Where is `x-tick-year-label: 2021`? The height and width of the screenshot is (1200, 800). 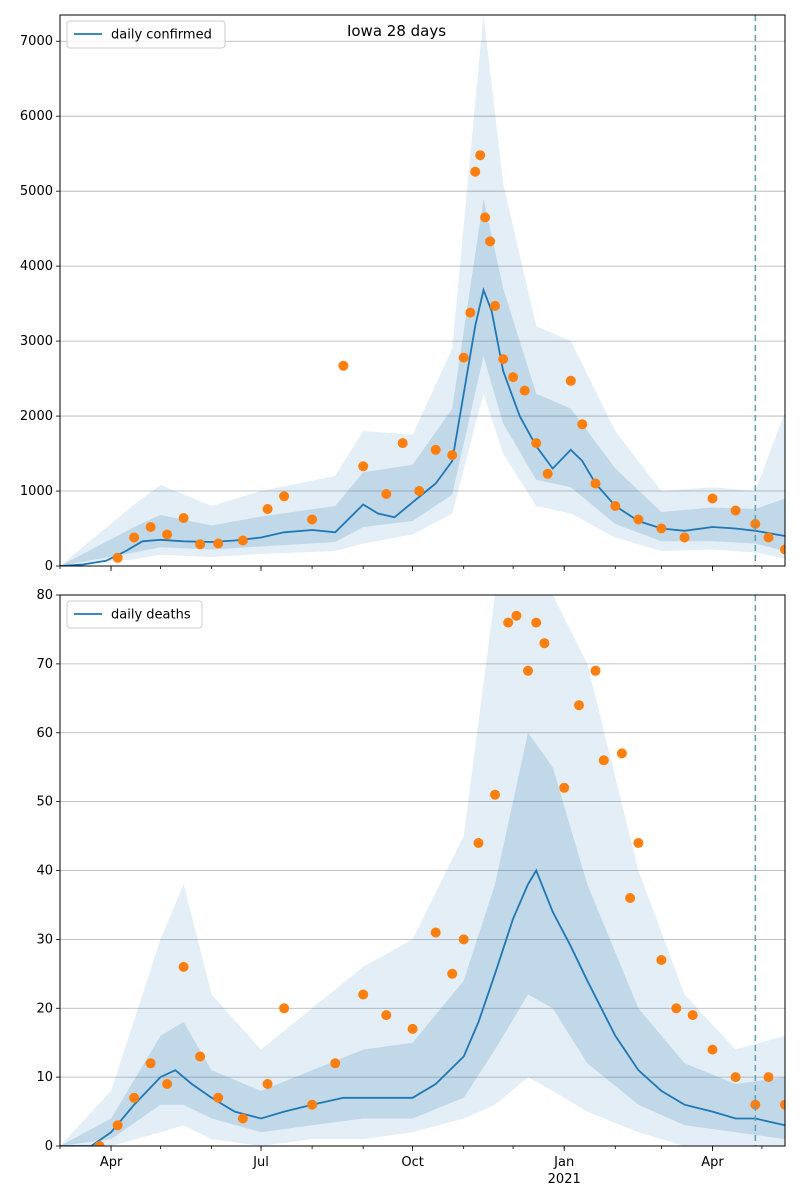 x-tick-year-label: 2021 is located at coordinates (564, 1179).